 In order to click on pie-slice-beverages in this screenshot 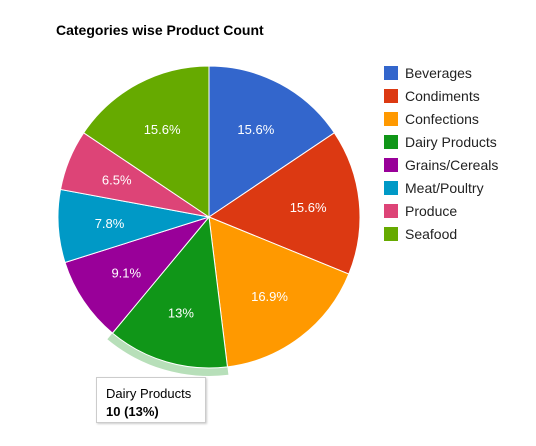, I will do `click(272, 141)`.